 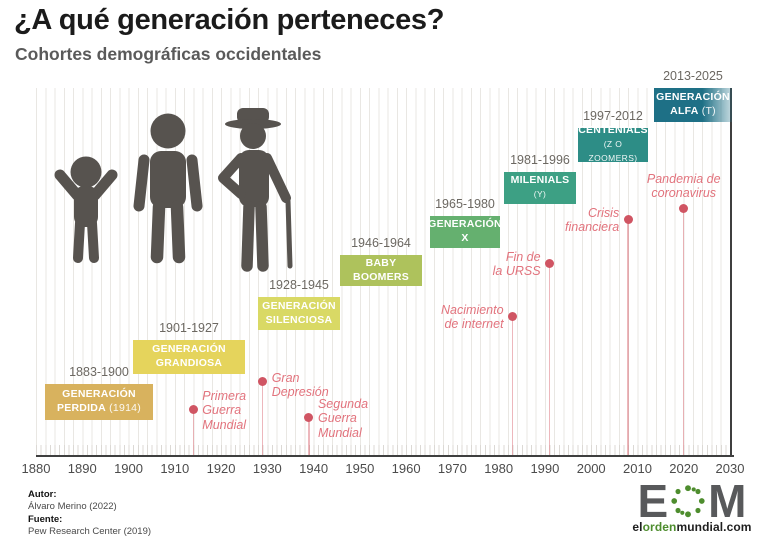 What do you see at coordinates (360, 468) in the screenshot?
I see `axis-tick-label: 1950` at bounding box center [360, 468].